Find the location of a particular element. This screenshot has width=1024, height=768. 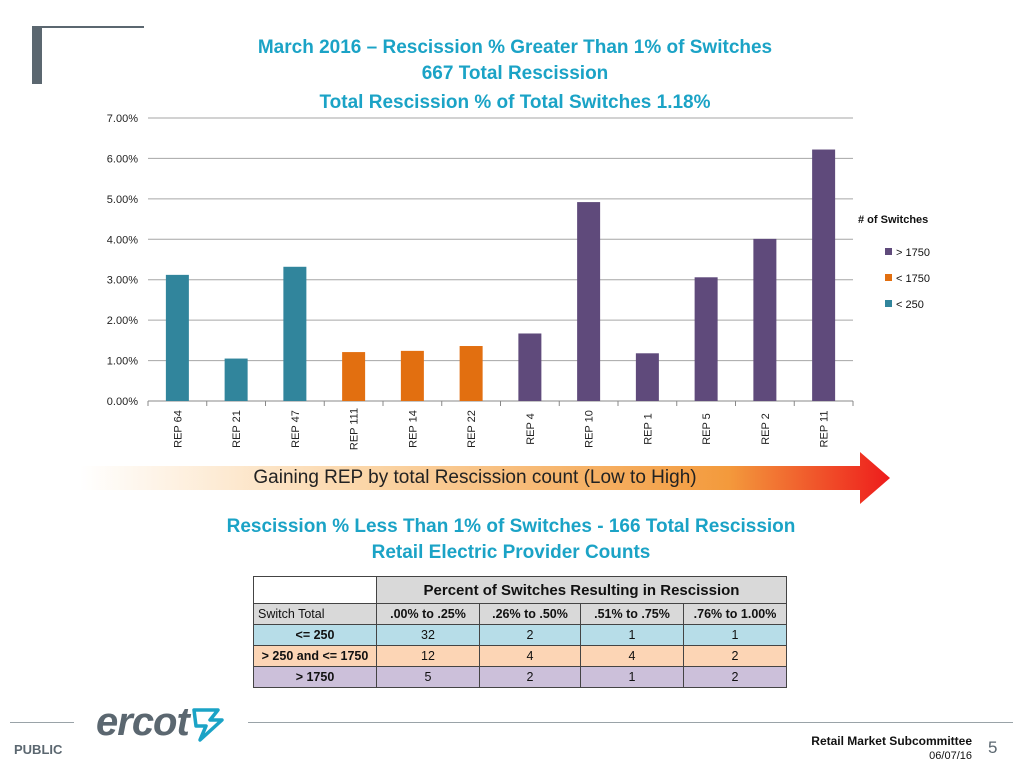

table-row: > 250 and <= 1750 12 4 4 2 is located at coordinates (520, 656).